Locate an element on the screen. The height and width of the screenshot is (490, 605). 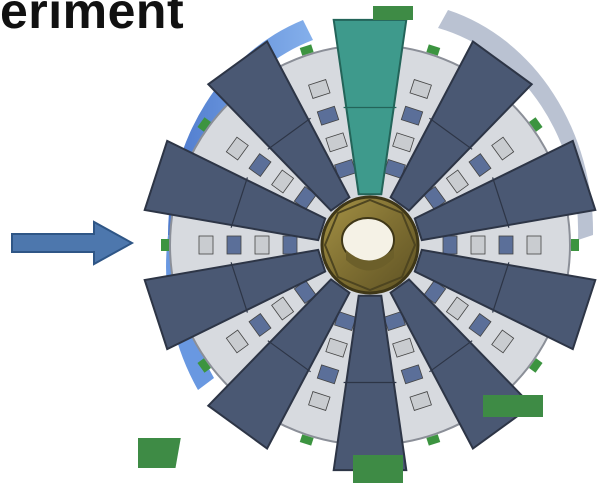
arrow-shape is located at coordinates (73, 243).